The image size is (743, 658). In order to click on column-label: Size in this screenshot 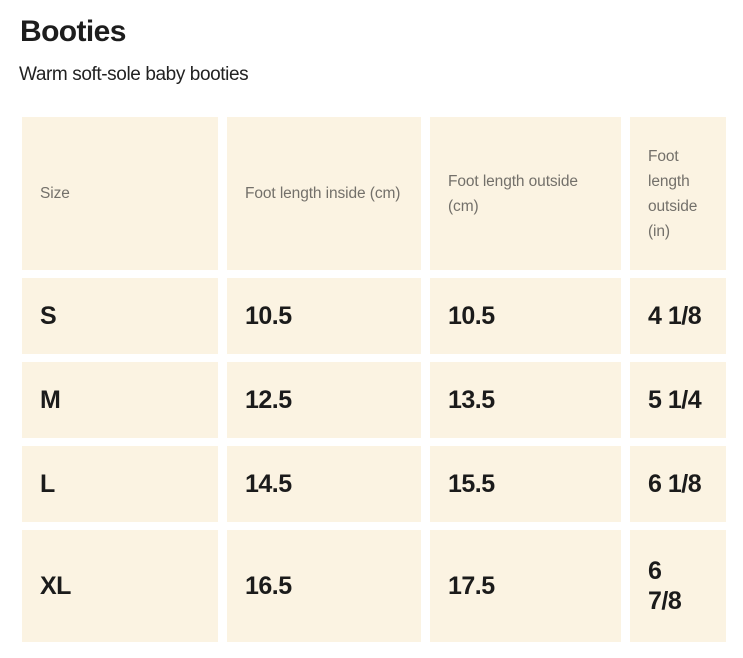, I will do `click(55, 193)`.